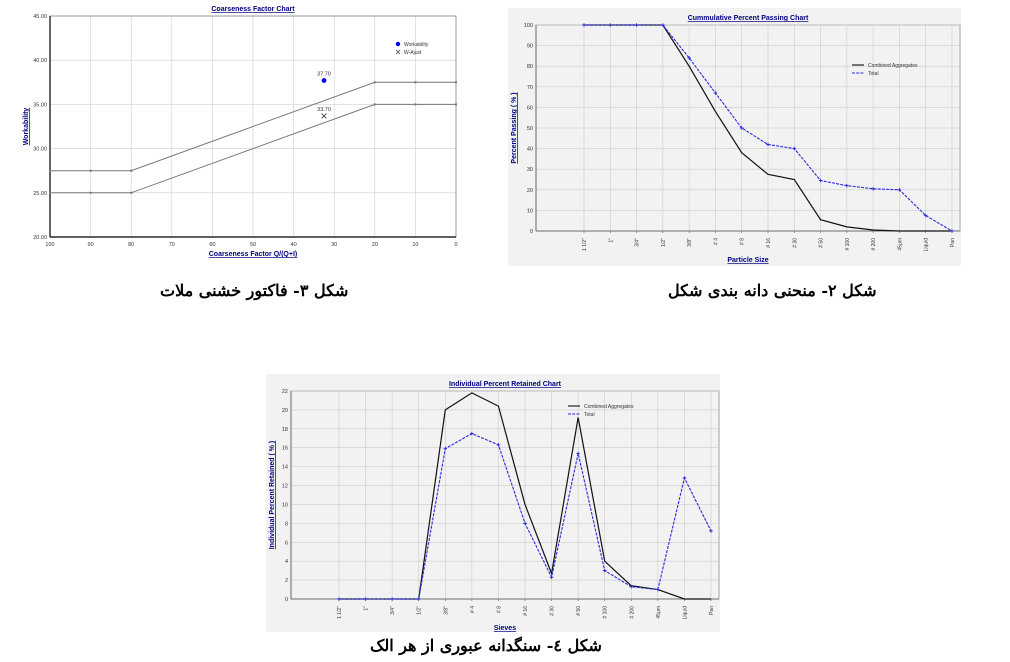 The width and height of the screenshot is (1010, 662). I want to click on y-tick-label: 100, so click(528, 26).